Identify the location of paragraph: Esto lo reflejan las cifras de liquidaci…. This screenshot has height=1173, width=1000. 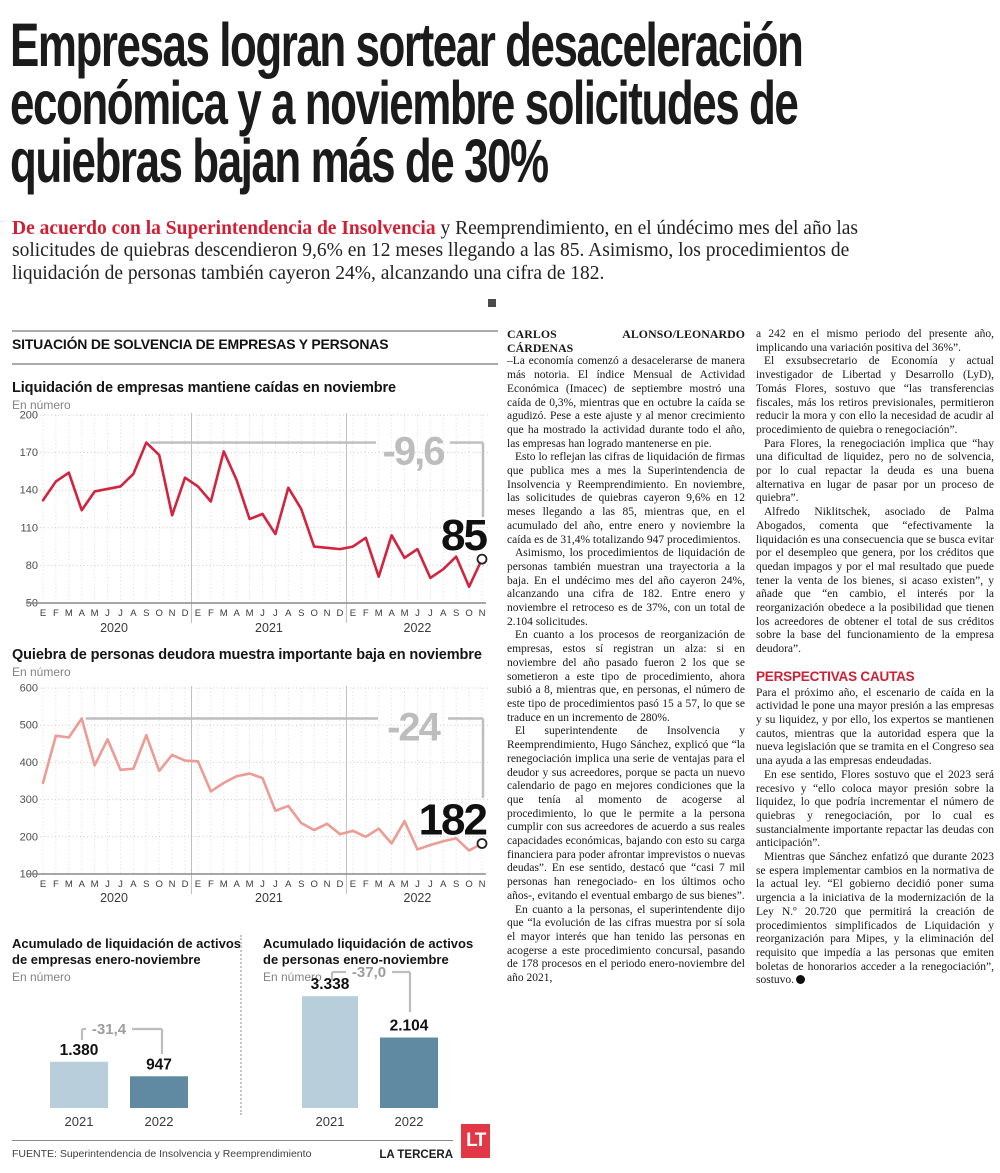
(626, 498).